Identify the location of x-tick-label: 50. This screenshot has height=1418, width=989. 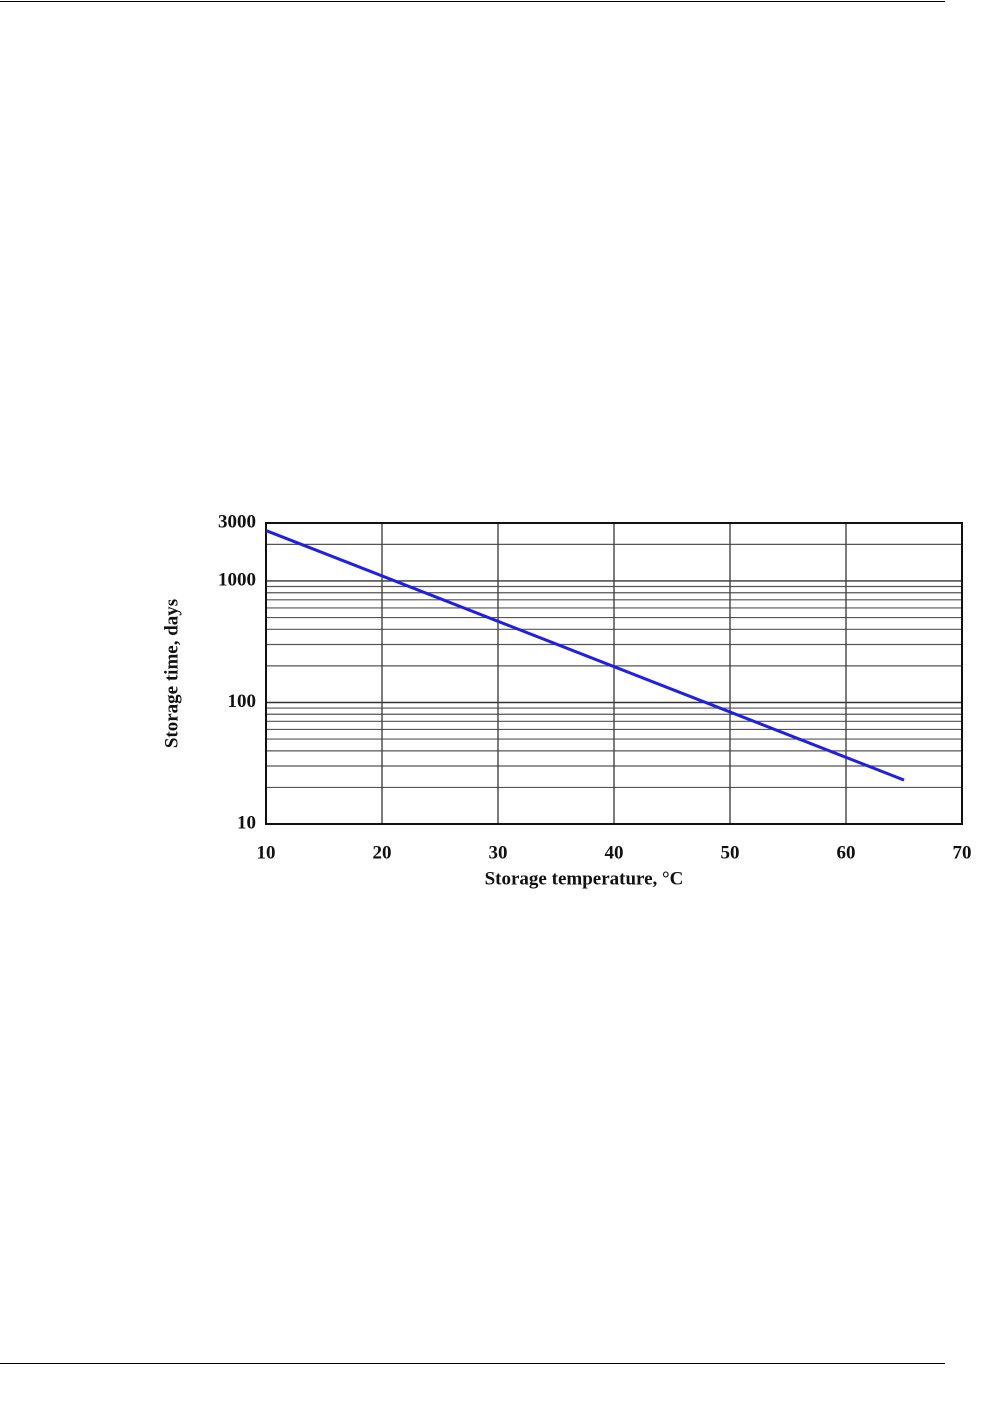
(730, 852).